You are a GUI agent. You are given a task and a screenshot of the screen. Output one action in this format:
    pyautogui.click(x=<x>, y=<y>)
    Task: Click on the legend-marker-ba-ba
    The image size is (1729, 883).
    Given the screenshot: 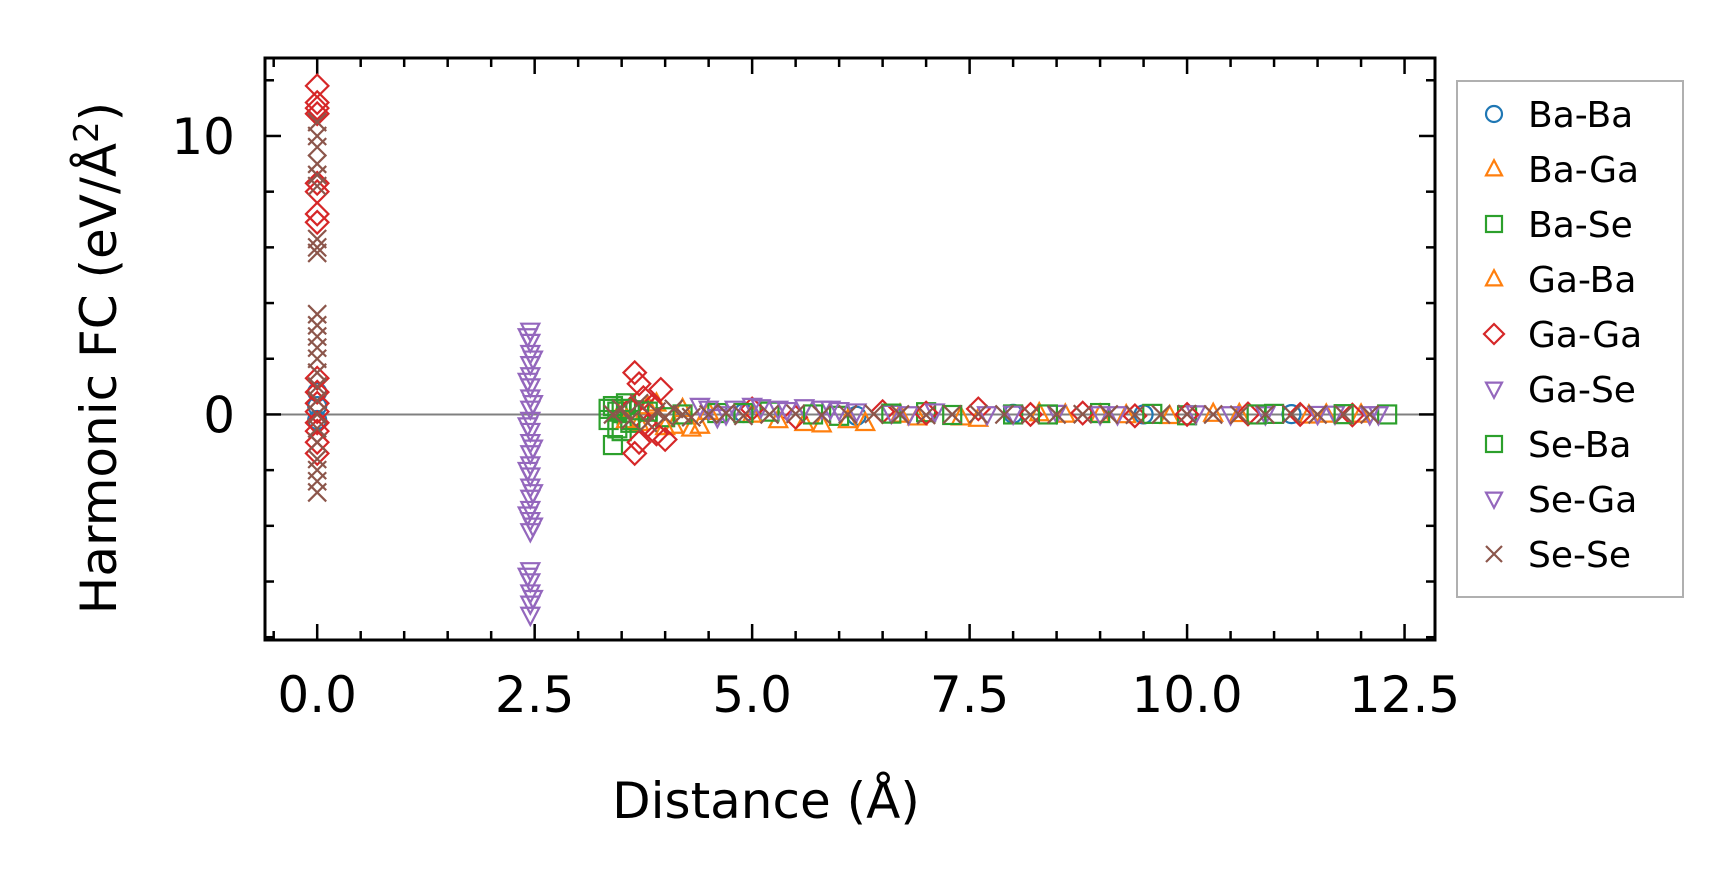 What is the action you would take?
    pyautogui.click(x=1494, y=114)
    